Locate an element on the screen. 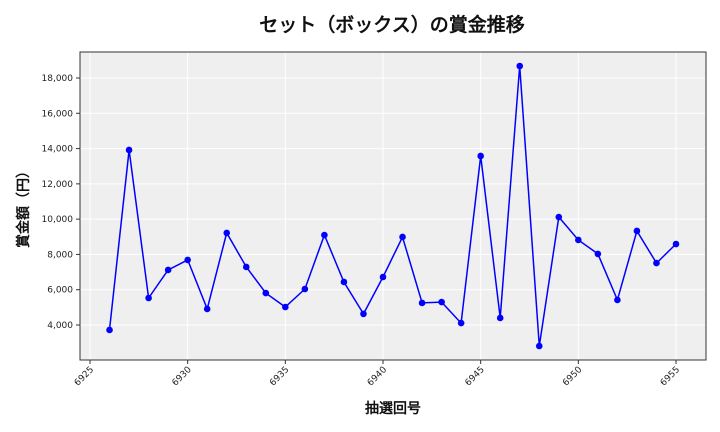 The image size is (720, 432). y-tick-label: 4,000 is located at coordinates (60, 326).